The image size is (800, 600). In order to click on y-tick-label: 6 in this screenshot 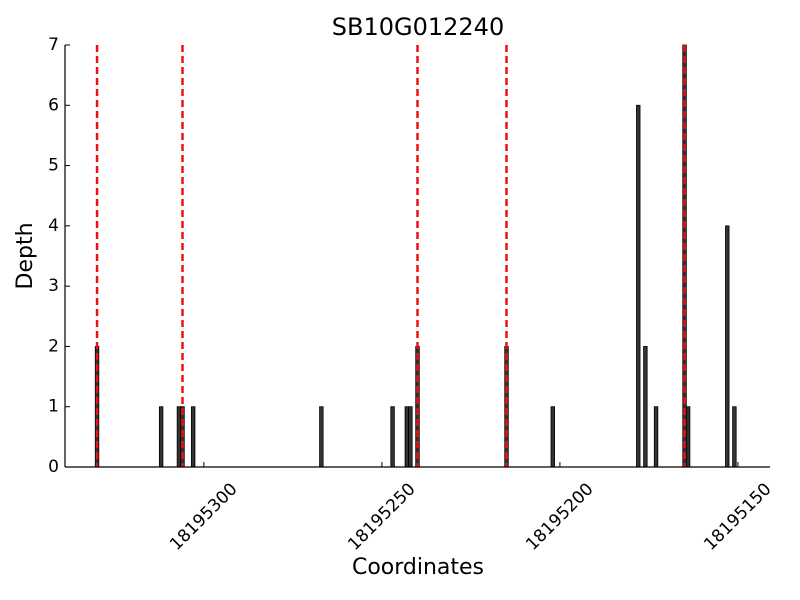, I will do `click(53, 105)`.